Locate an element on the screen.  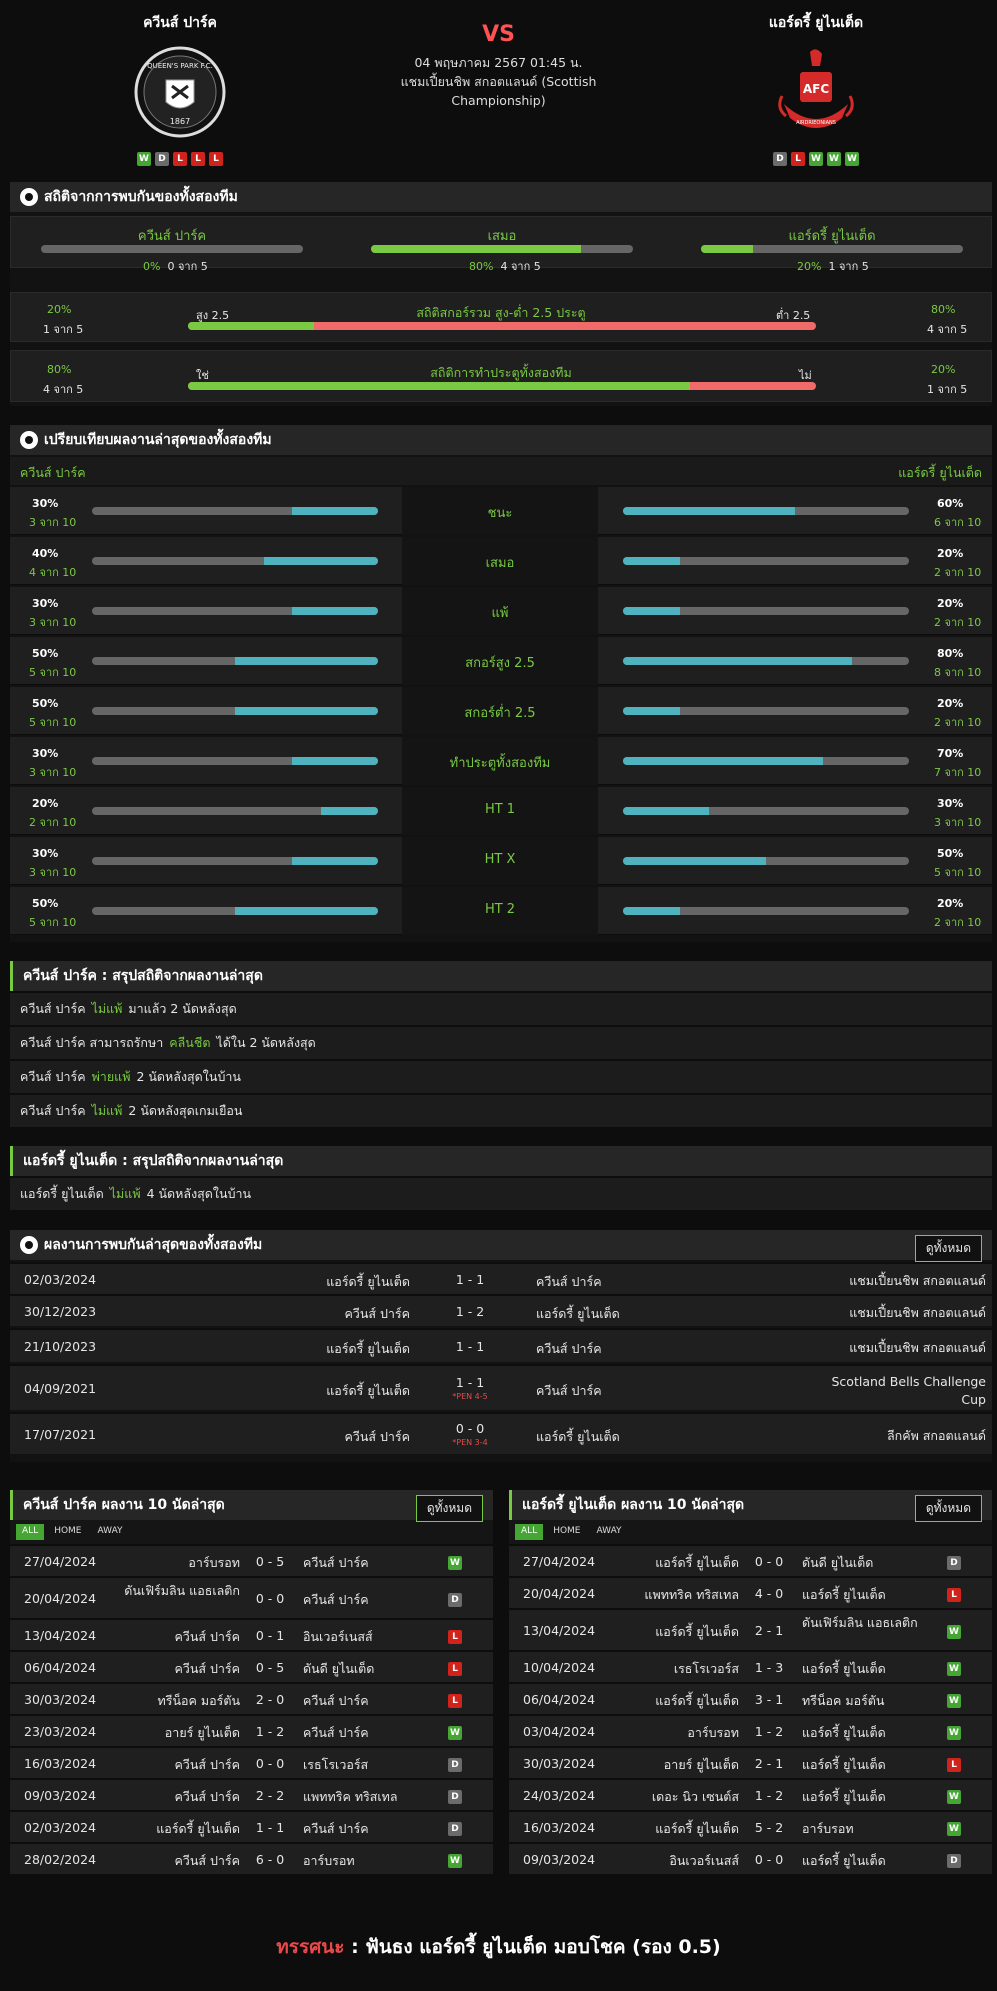
result-score: 1 - 2 is located at coordinates (769, 1795).